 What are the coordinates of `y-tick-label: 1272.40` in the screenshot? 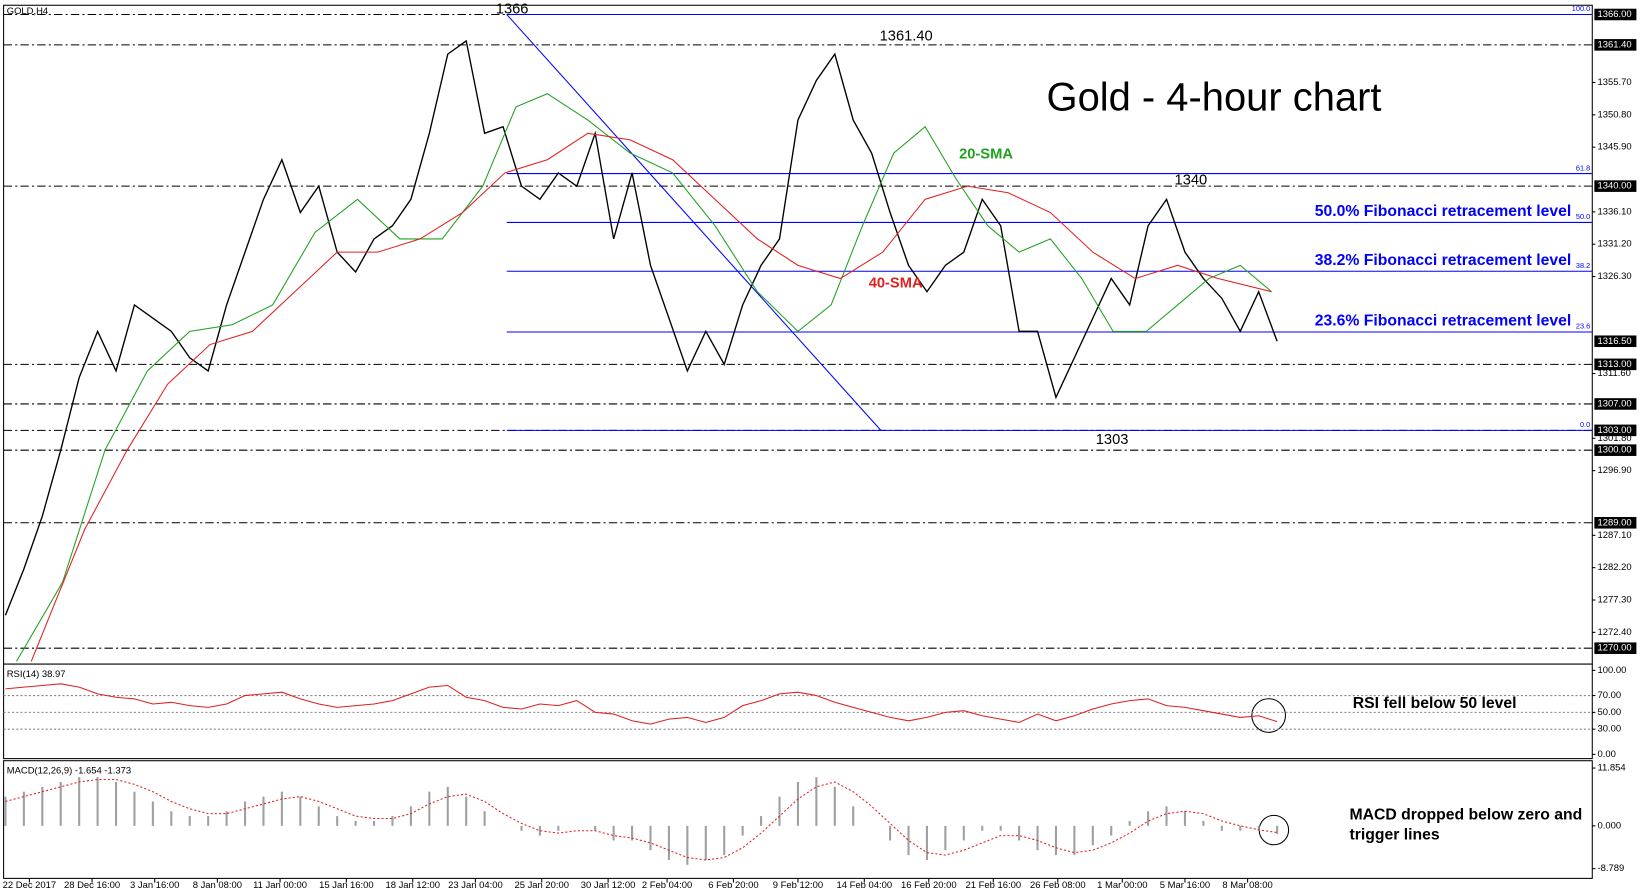 It's located at (1615, 632).